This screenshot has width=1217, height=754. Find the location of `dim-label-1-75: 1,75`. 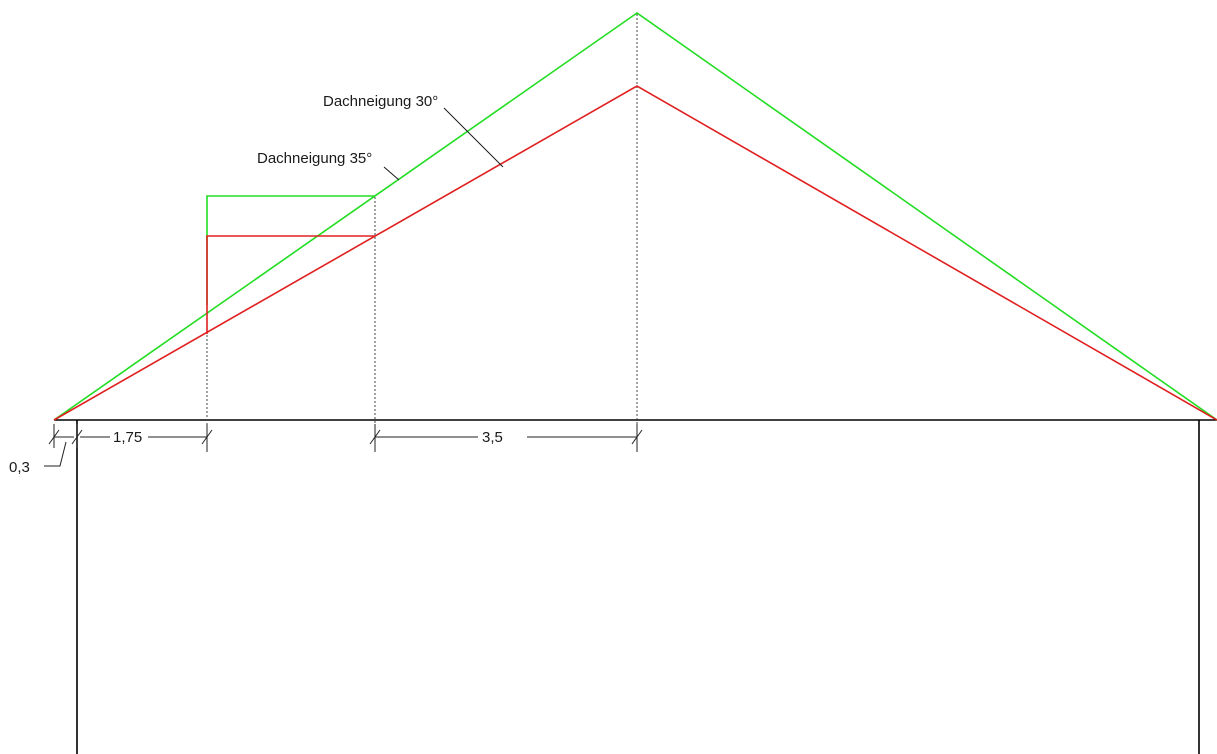

dim-label-1-75: 1,75 is located at coordinates (127, 437).